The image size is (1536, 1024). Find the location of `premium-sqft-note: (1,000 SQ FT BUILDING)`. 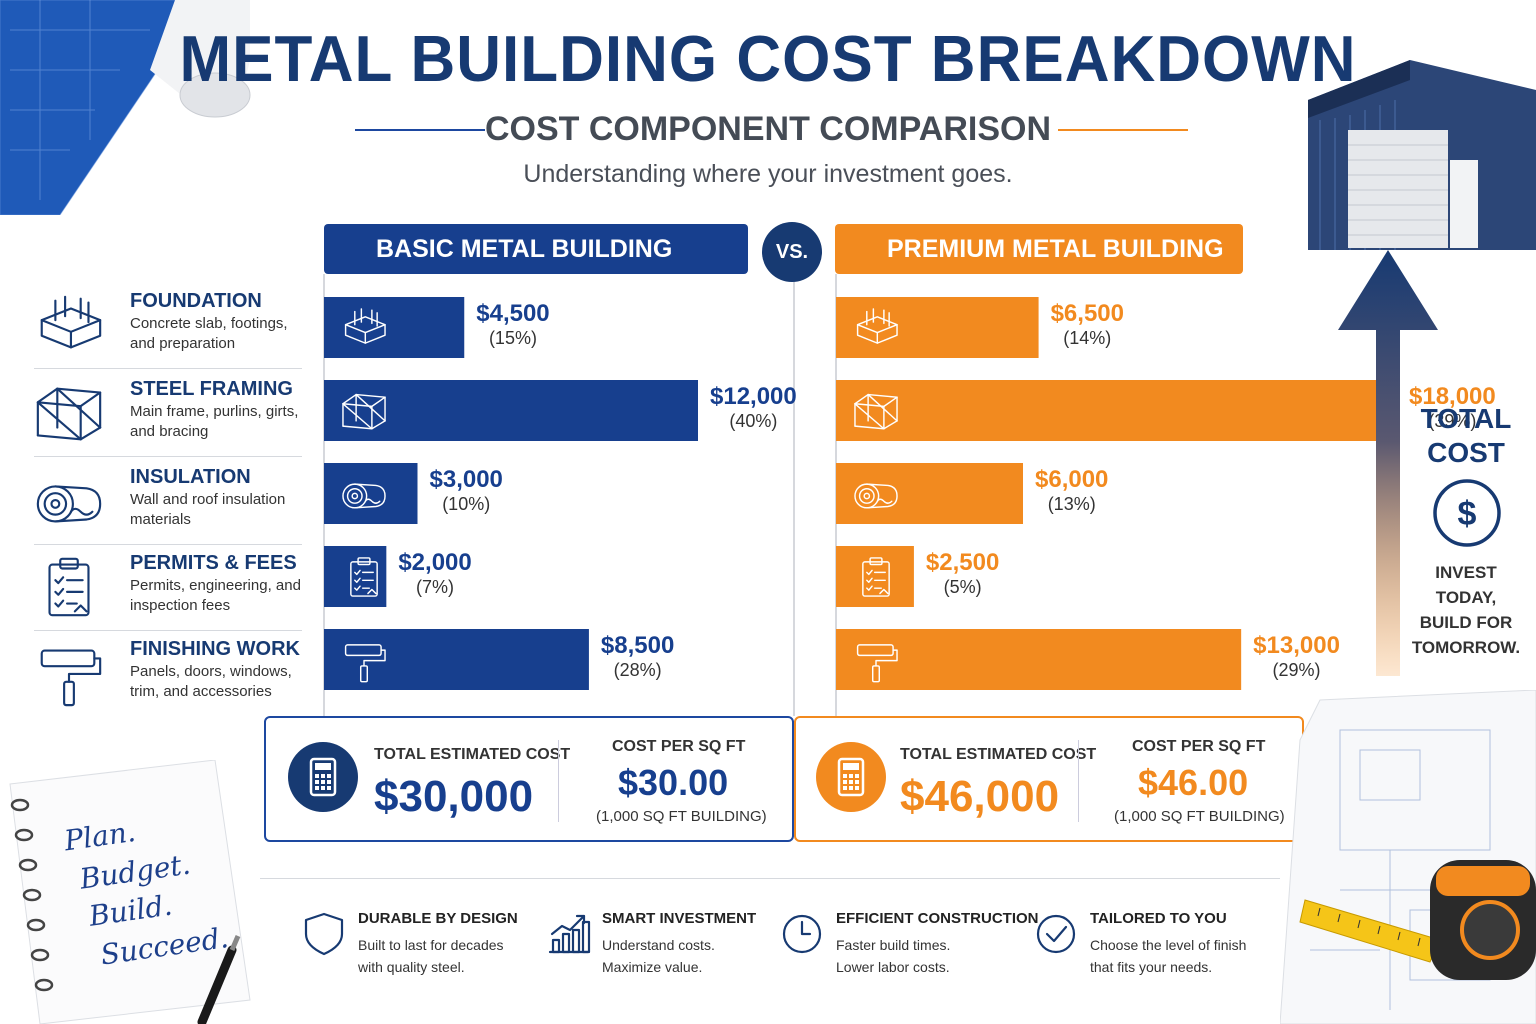

premium-sqft-note: (1,000 SQ FT BUILDING) is located at coordinates (1199, 816).